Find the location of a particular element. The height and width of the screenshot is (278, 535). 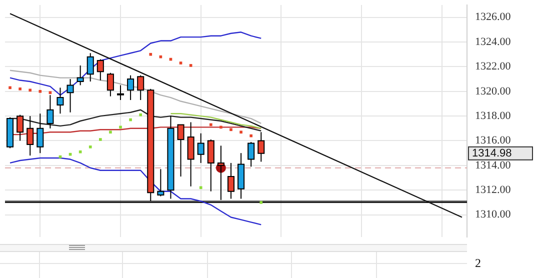

y-tick-label: 1322.00 is located at coordinates (493, 66).